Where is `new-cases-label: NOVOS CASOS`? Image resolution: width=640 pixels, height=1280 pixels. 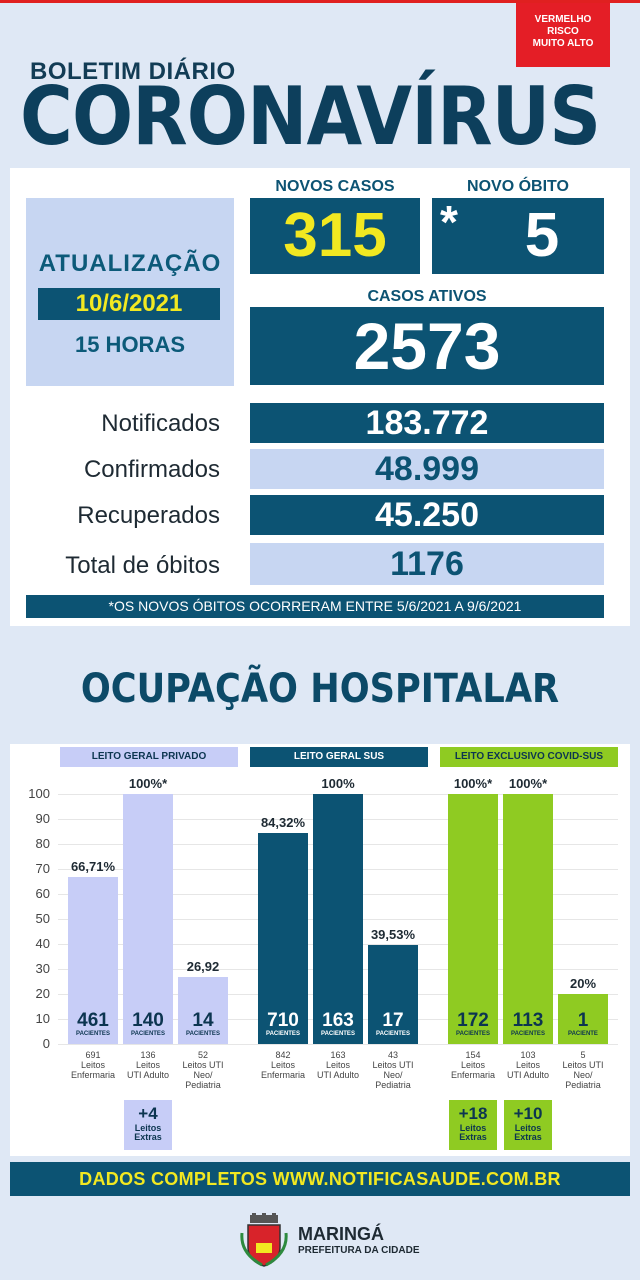
new-cases-label: NOVOS CASOS is located at coordinates (335, 186).